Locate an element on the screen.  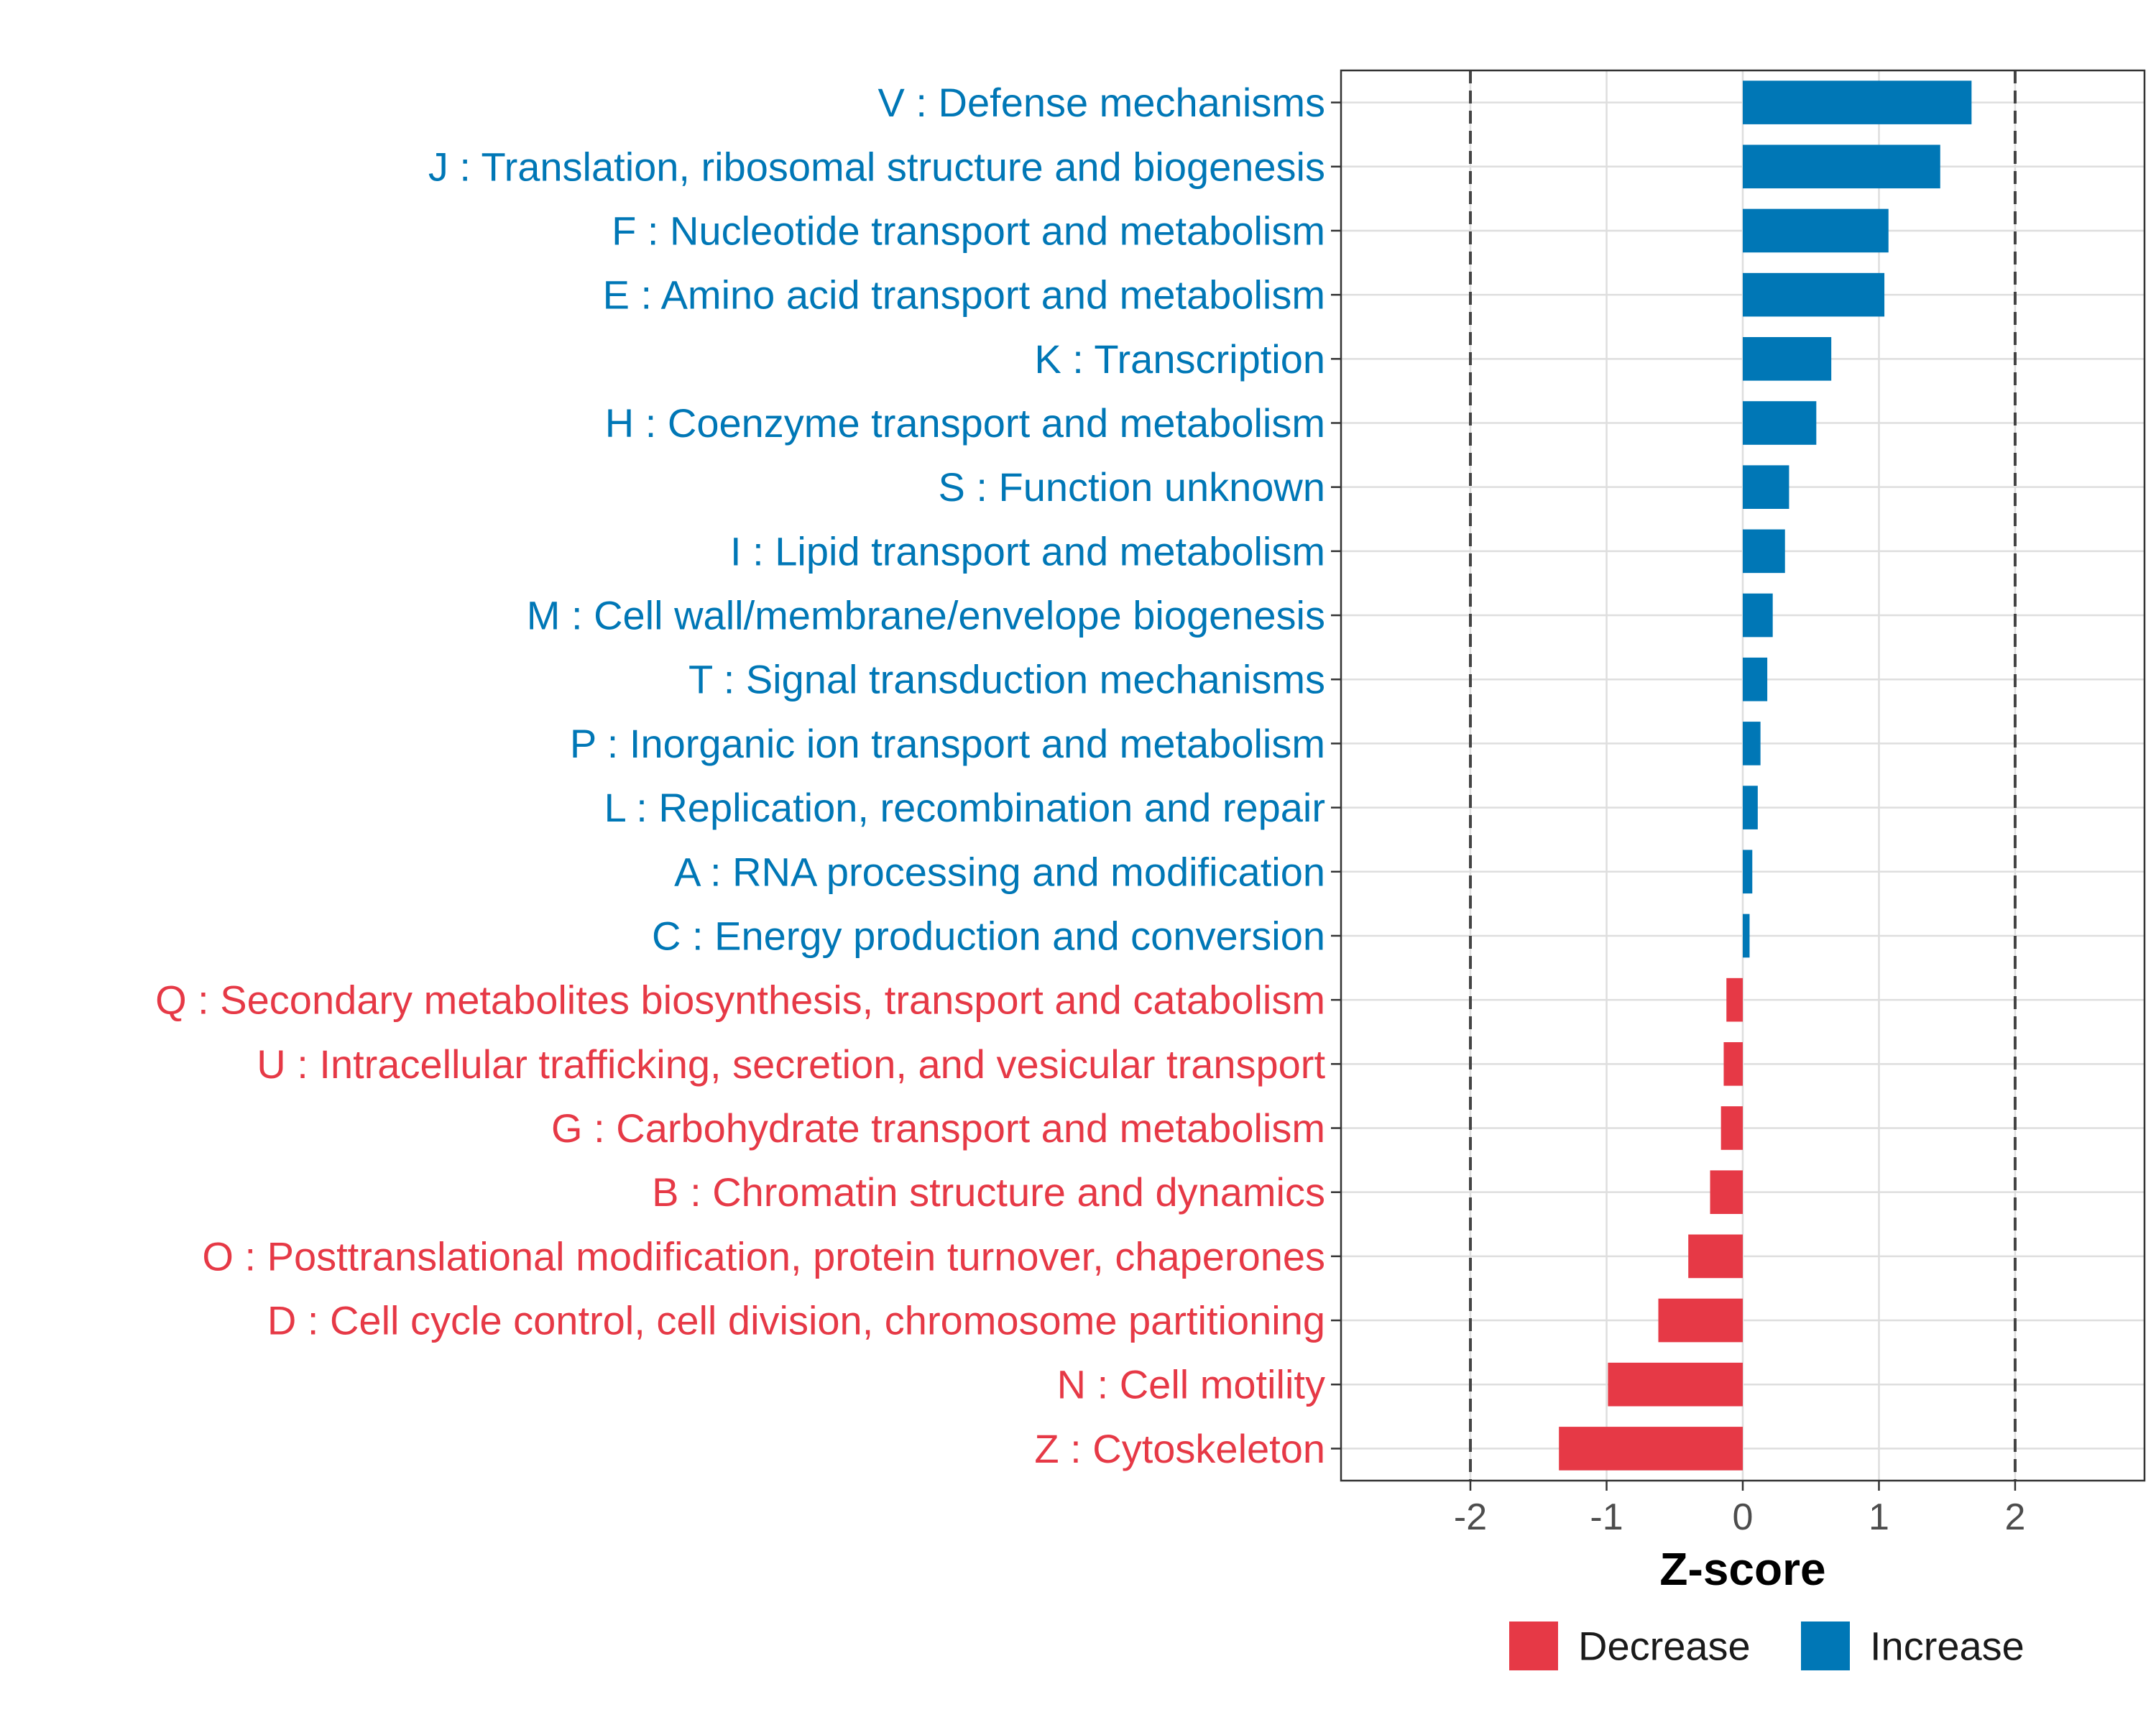
y-axis-ticks is located at coordinates (1336, 775).